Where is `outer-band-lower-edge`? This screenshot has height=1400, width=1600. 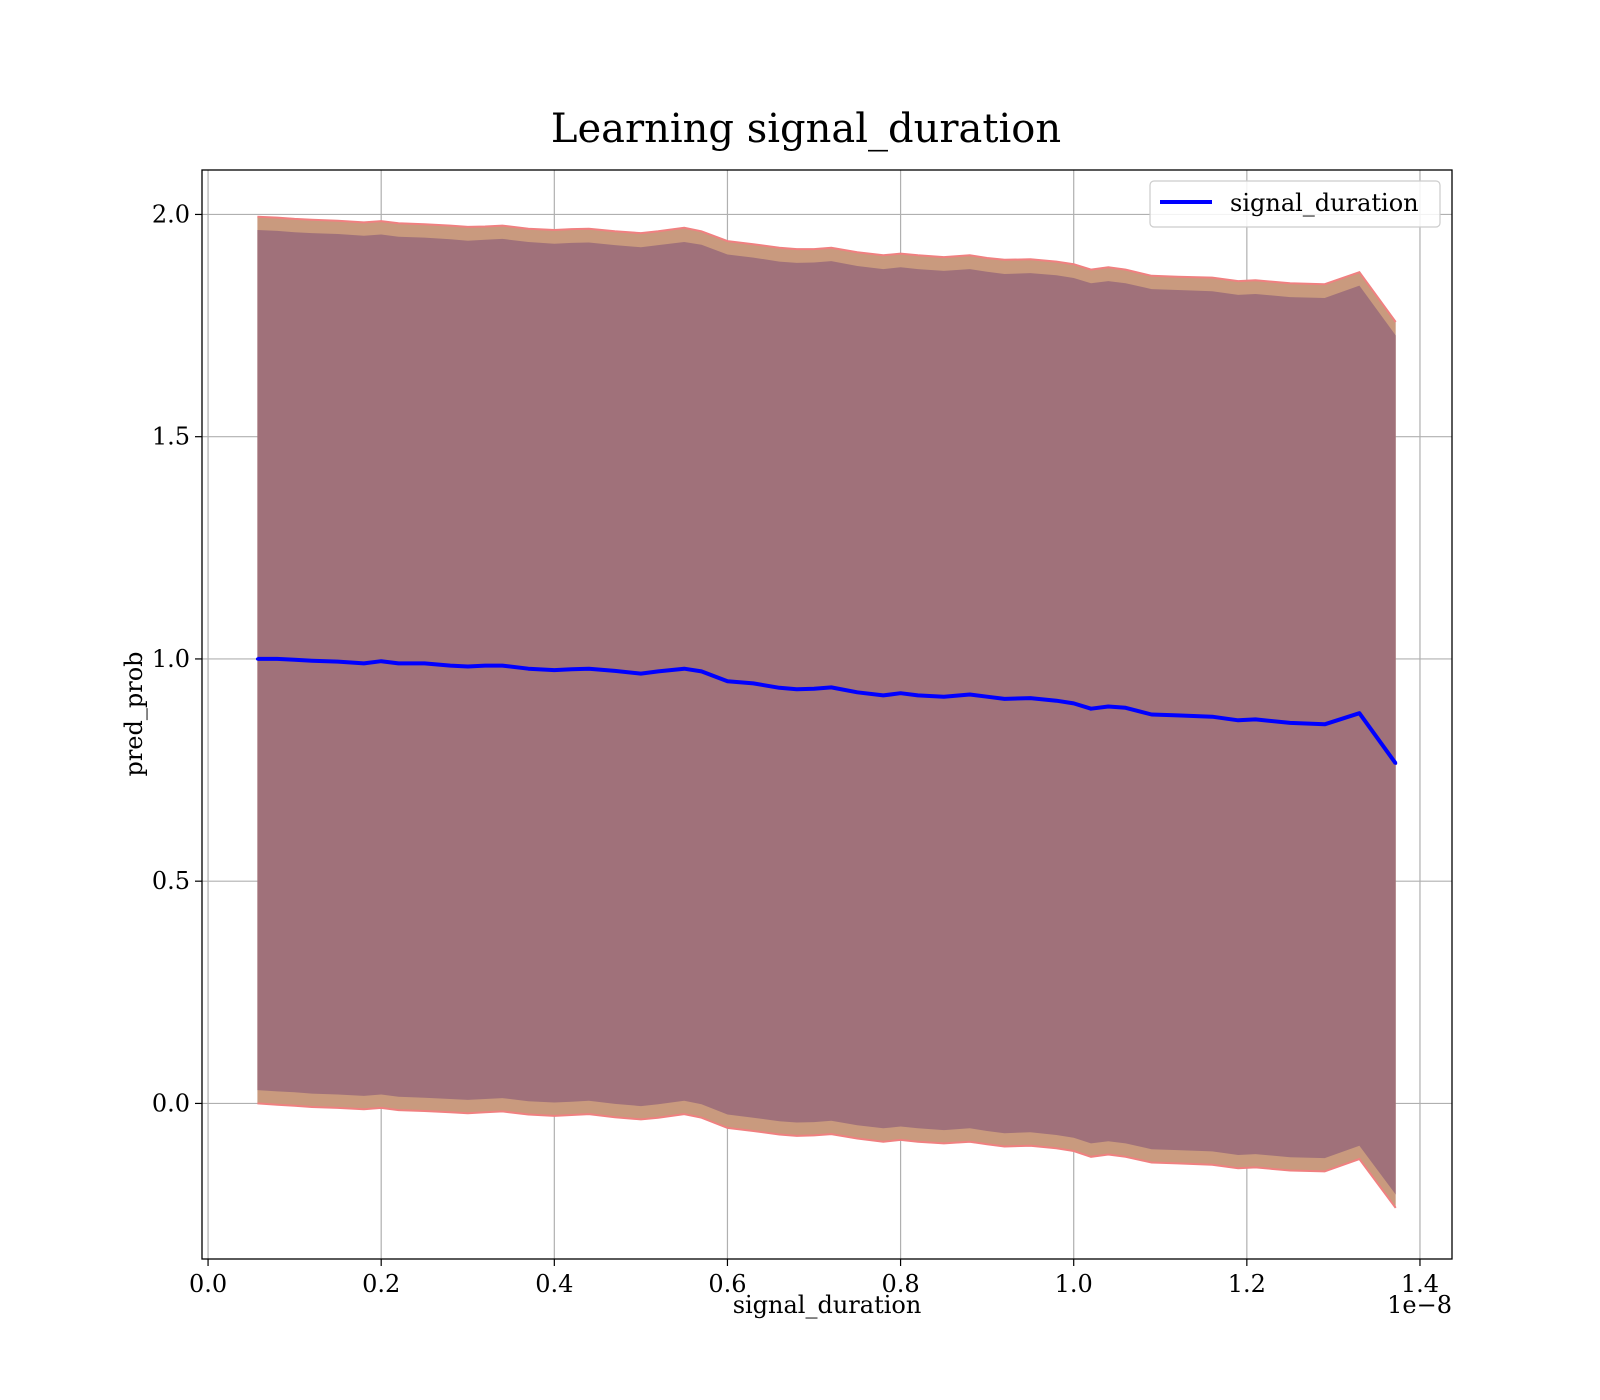
outer-band-lower-edge is located at coordinates (827, 1155).